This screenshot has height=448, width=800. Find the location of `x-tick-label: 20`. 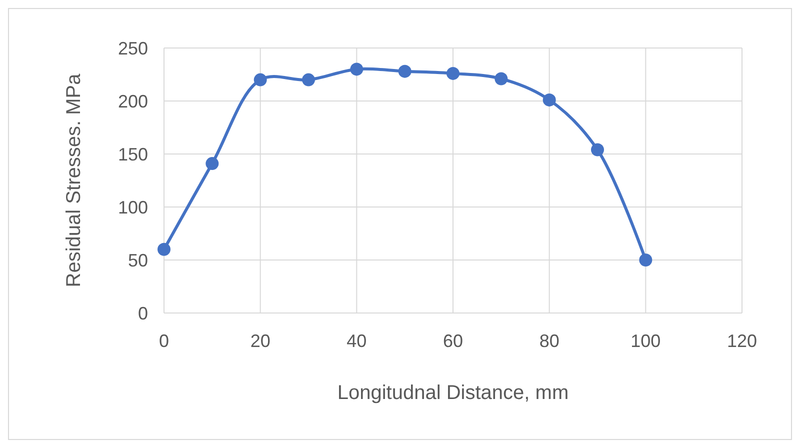

x-tick-label: 20 is located at coordinates (260, 341).